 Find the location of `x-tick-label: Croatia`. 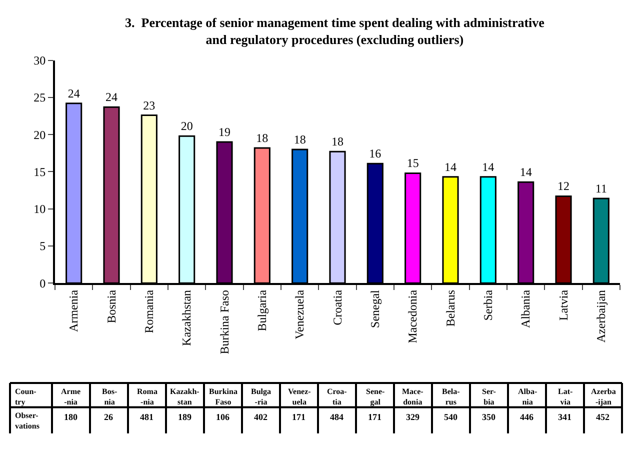

x-tick-label: Croatia is located at coordinates (337, 307).